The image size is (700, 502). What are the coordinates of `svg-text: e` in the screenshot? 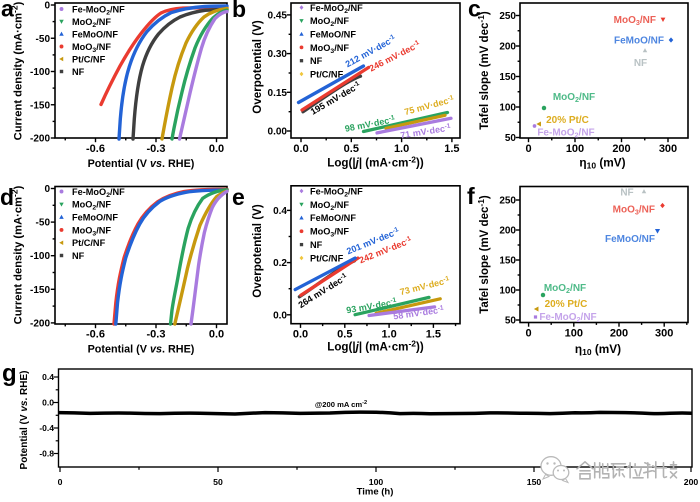 It's located at (238, 197).